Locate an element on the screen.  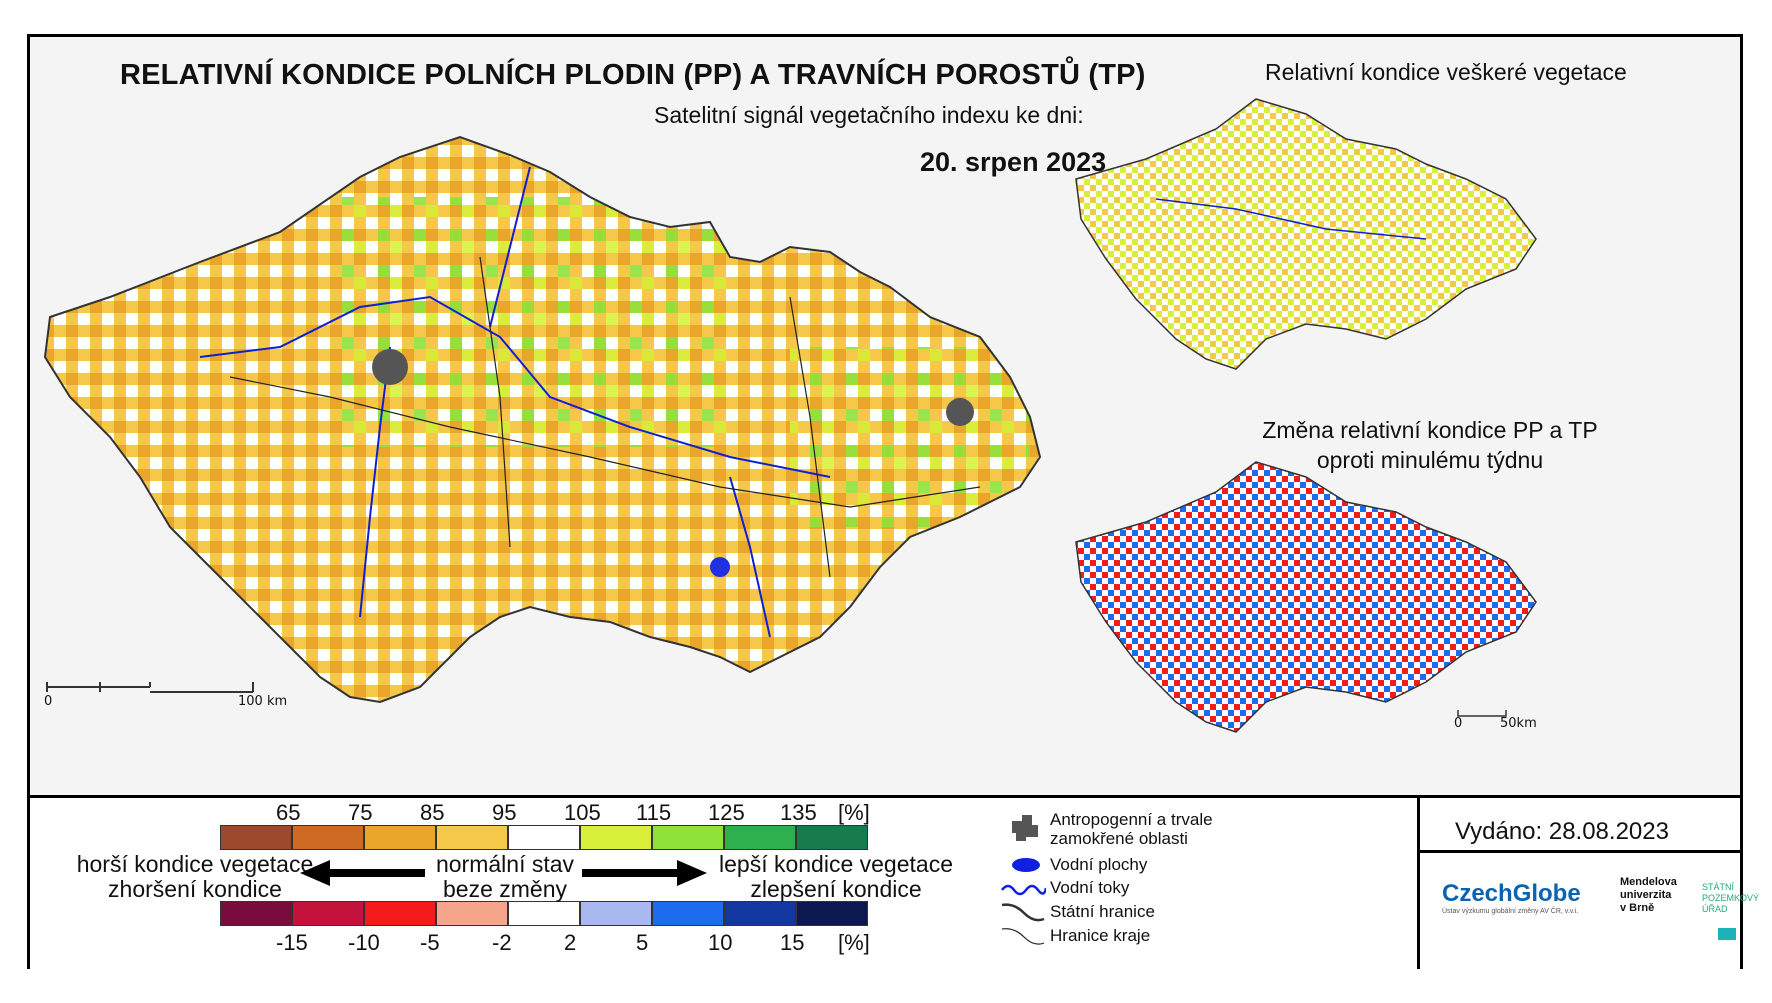
better-line2: zlepšení kondice is located at coordinates (836, 889).